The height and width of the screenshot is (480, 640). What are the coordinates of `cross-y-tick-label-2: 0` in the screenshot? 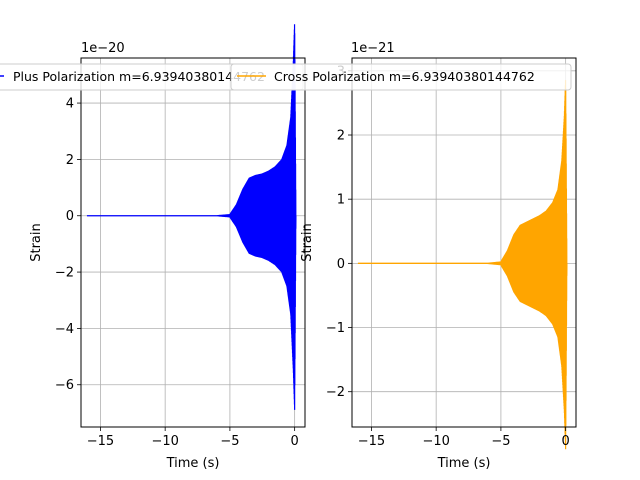 It's located at (341, 264).